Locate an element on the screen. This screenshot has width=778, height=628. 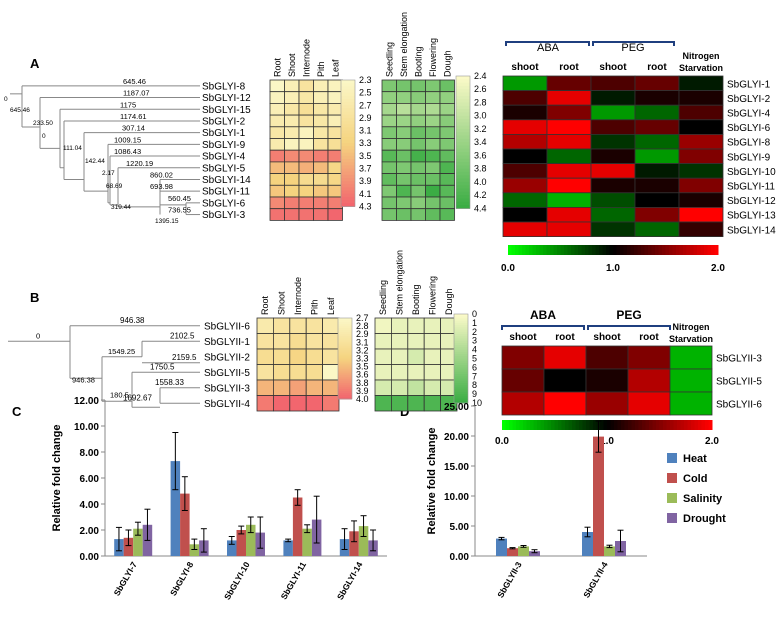
stage-scale-tick-label: 4.0 is located at coordinates (480, 182).